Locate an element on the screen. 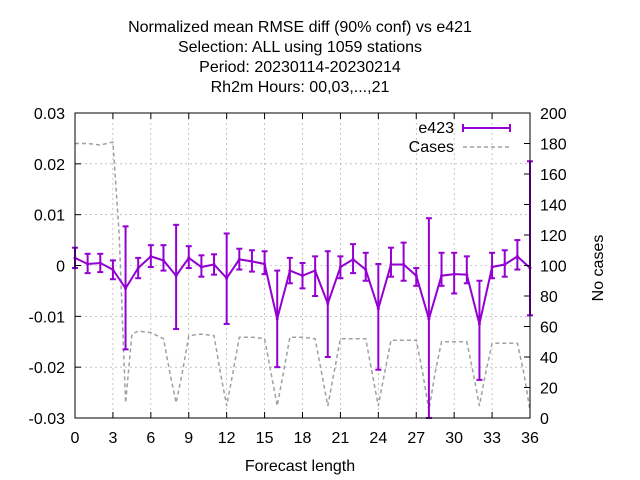 The width and height of the screenshot is (640, 480). y-axis-left: -0.03 -0.02 -0.01 0 0.01 0.02 0.03 is located at coordinates (55, 267).